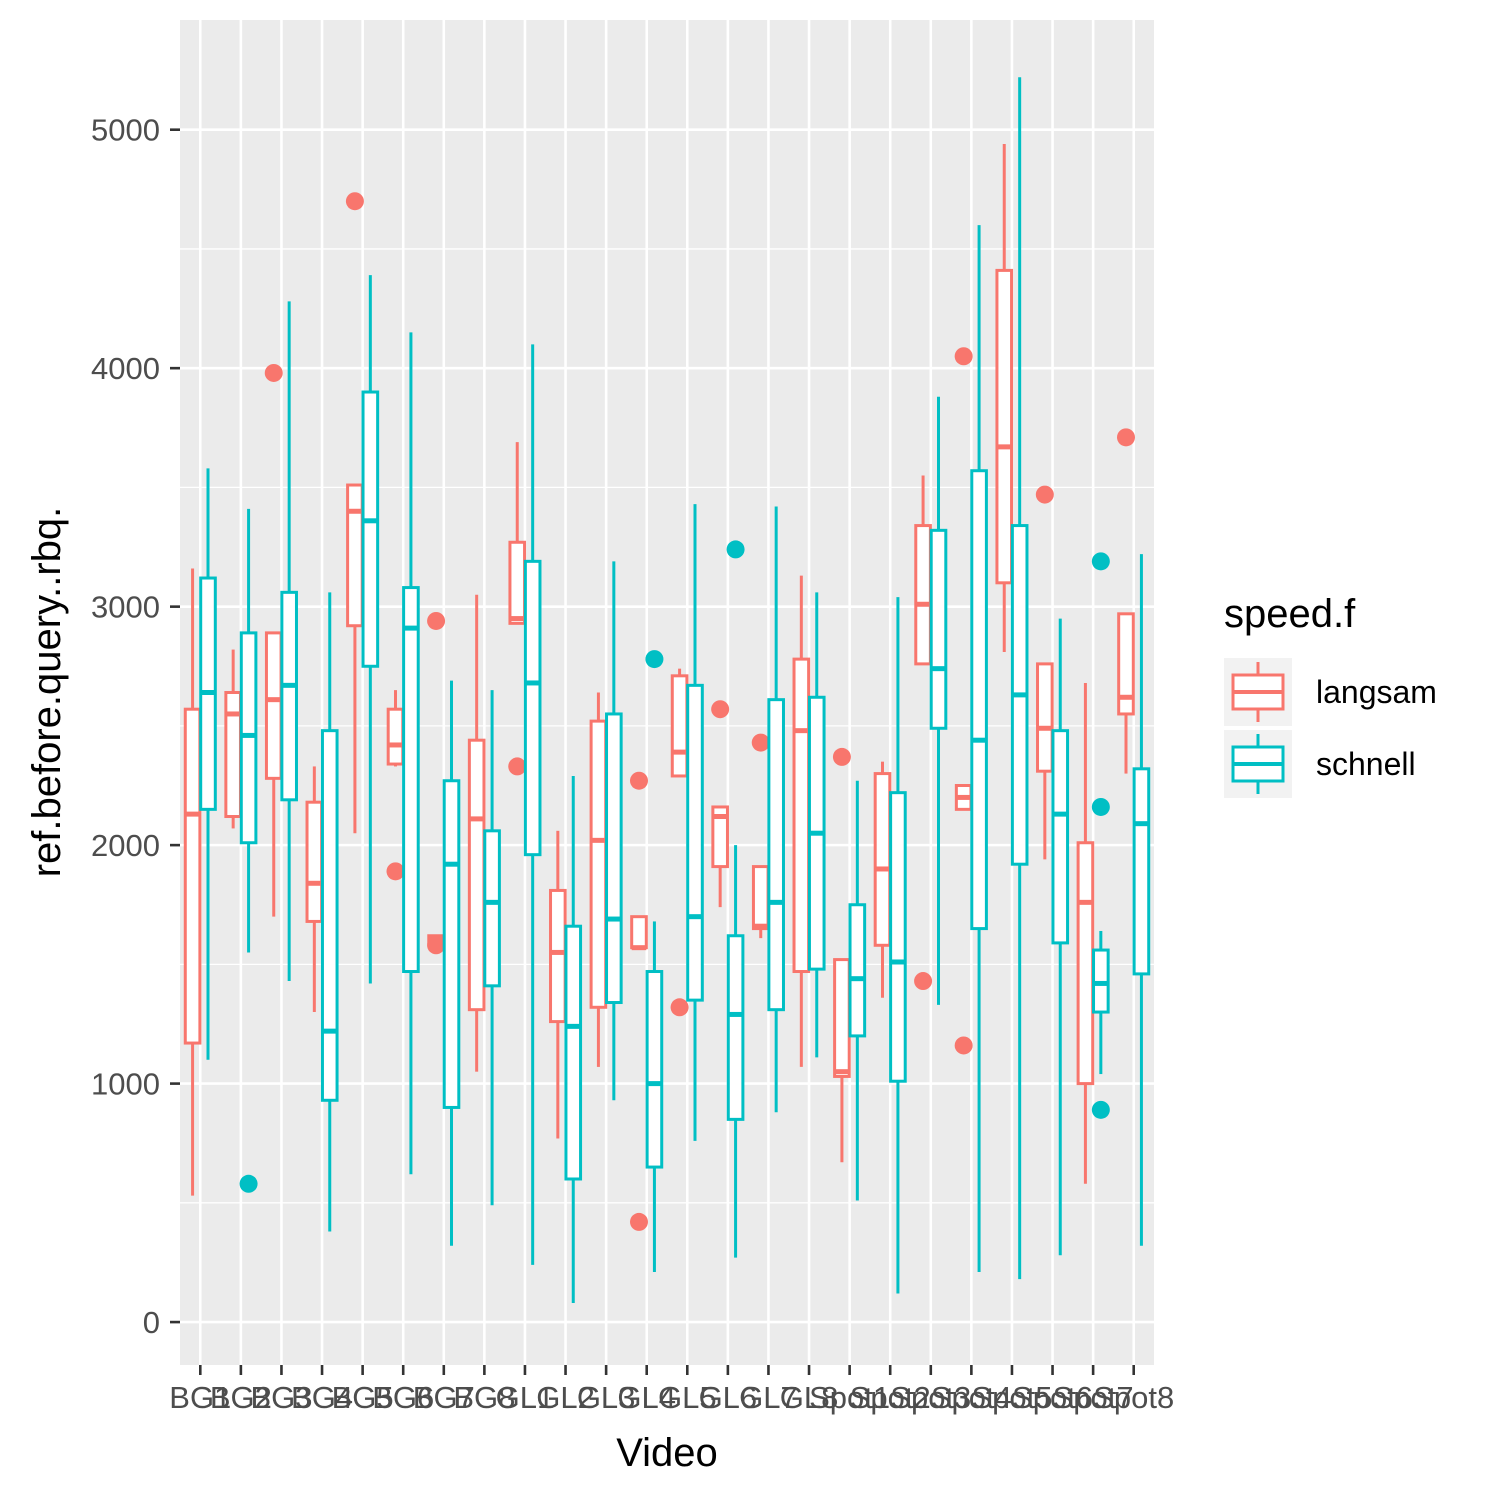  Describe the element at coordinates (565, 1397) in the screenshot. I see `x-tick-label: GL2` at that location.